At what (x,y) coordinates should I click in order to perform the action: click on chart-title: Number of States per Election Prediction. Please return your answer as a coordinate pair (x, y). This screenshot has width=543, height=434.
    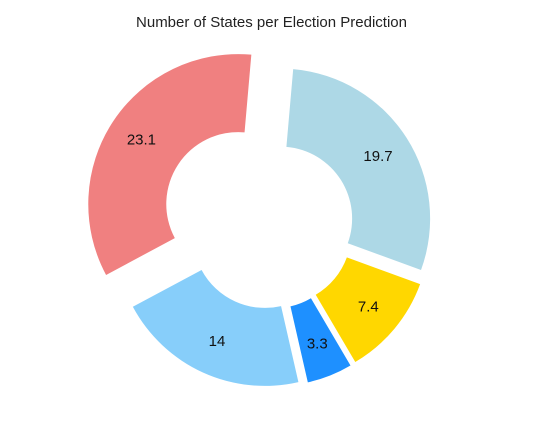
    Looking at the image, I should click on (271, 22).